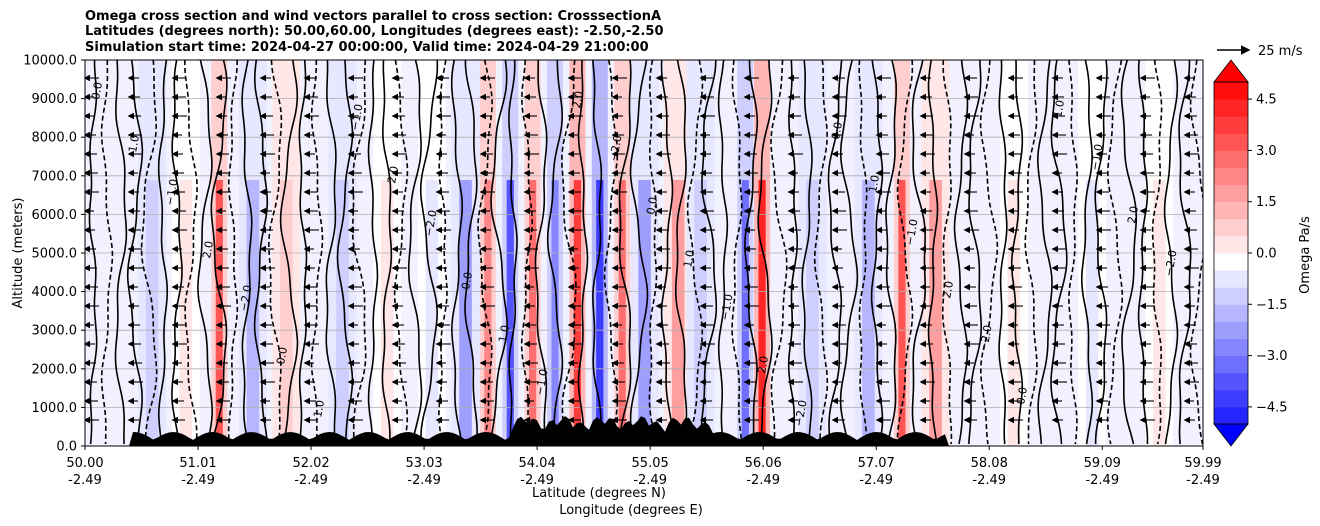 The height and width of the screenshot is (526, 1320). I want to click on y-tick-label: 0.0, so click(66, 447).